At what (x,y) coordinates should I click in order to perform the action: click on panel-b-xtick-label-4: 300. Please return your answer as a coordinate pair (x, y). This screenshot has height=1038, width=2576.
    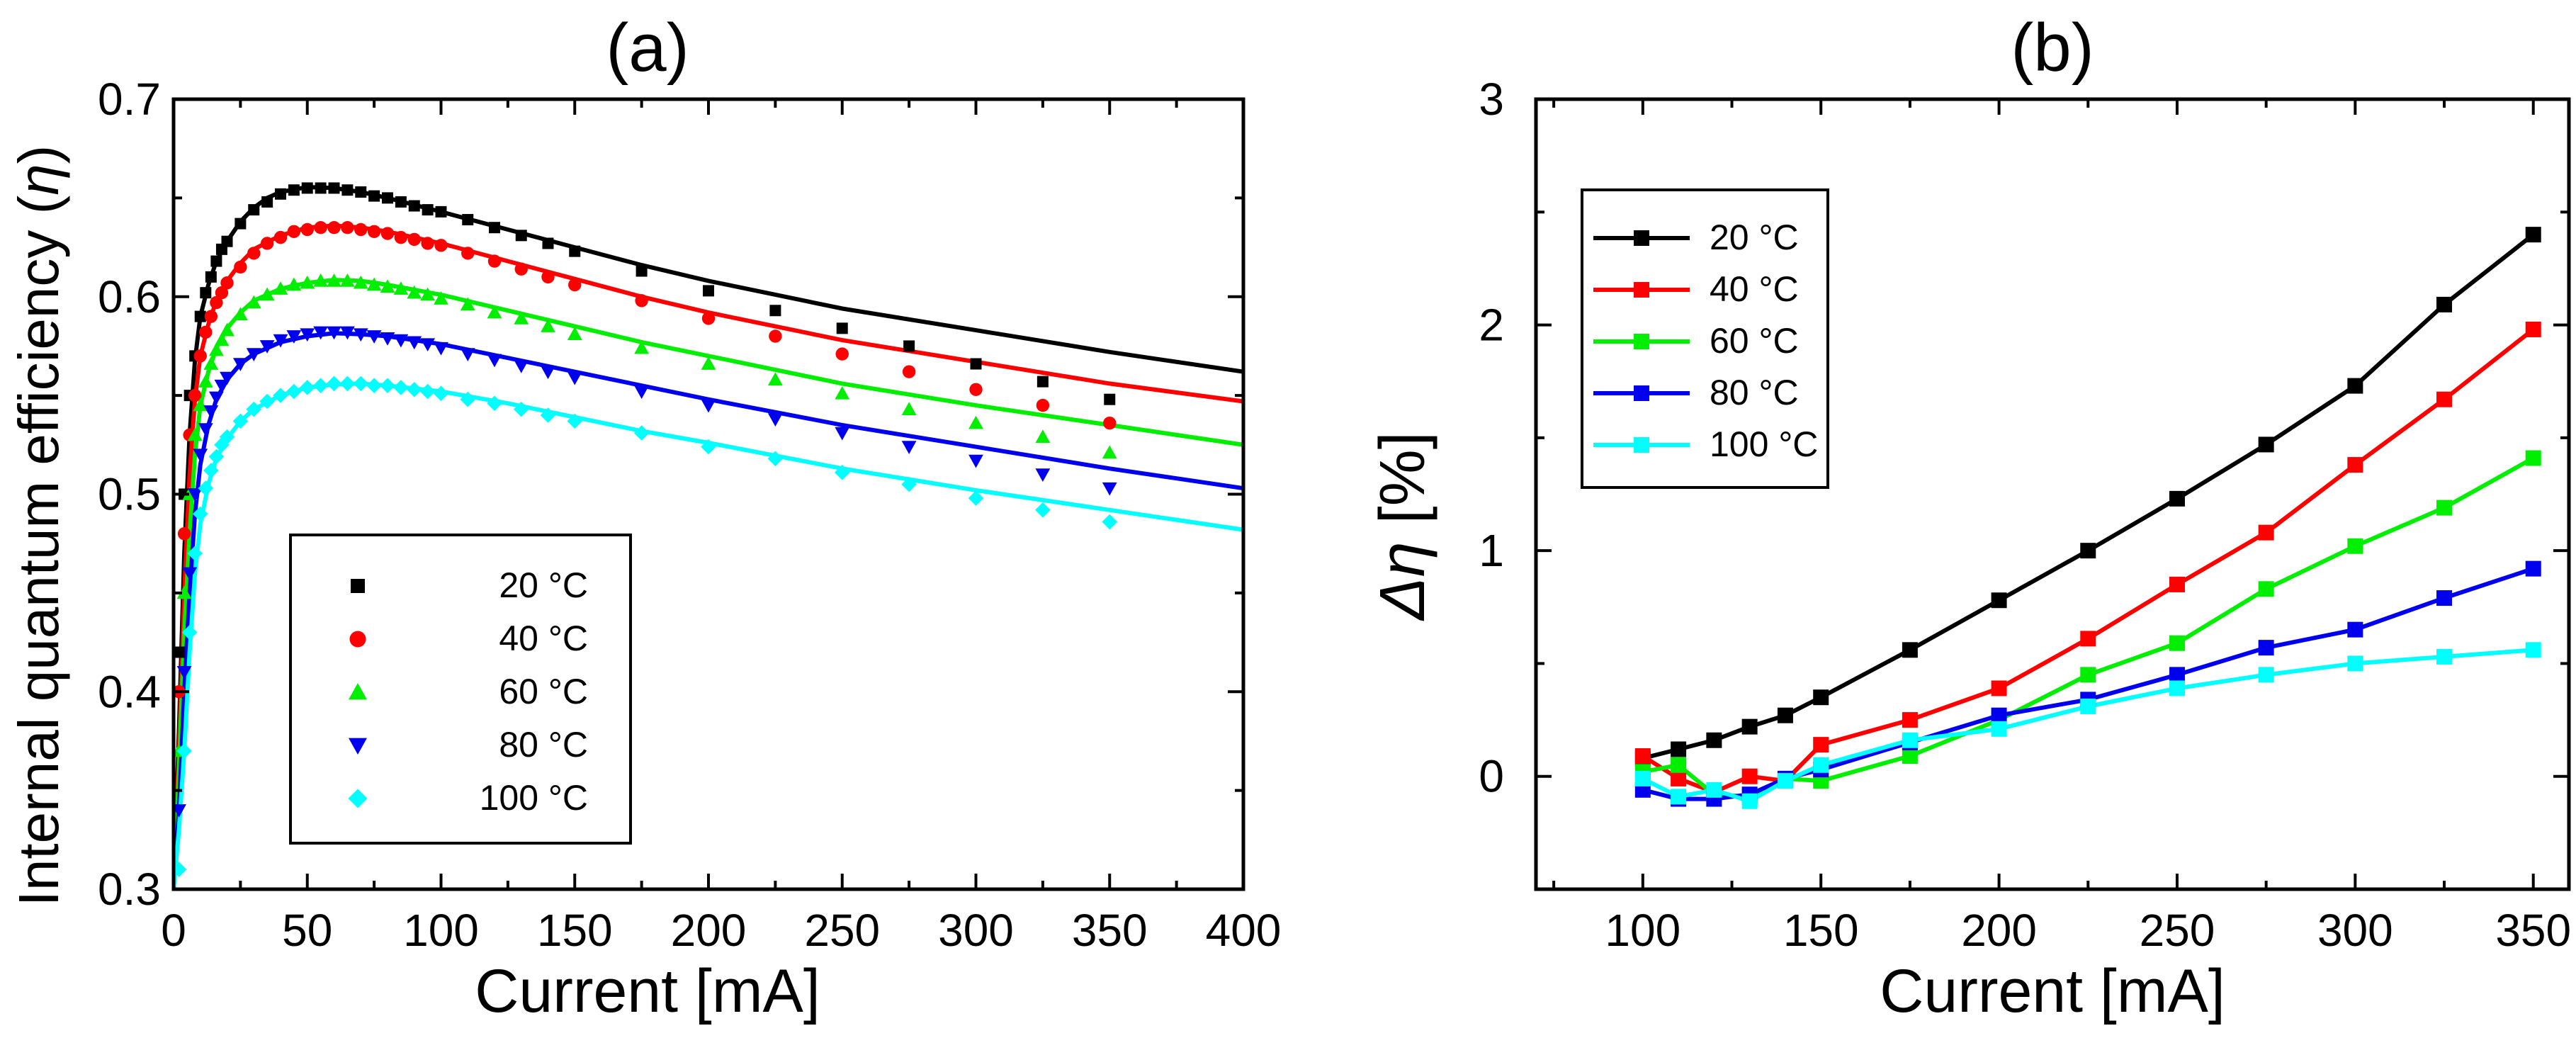
    Looking at the image, I should click on (2355, 930).